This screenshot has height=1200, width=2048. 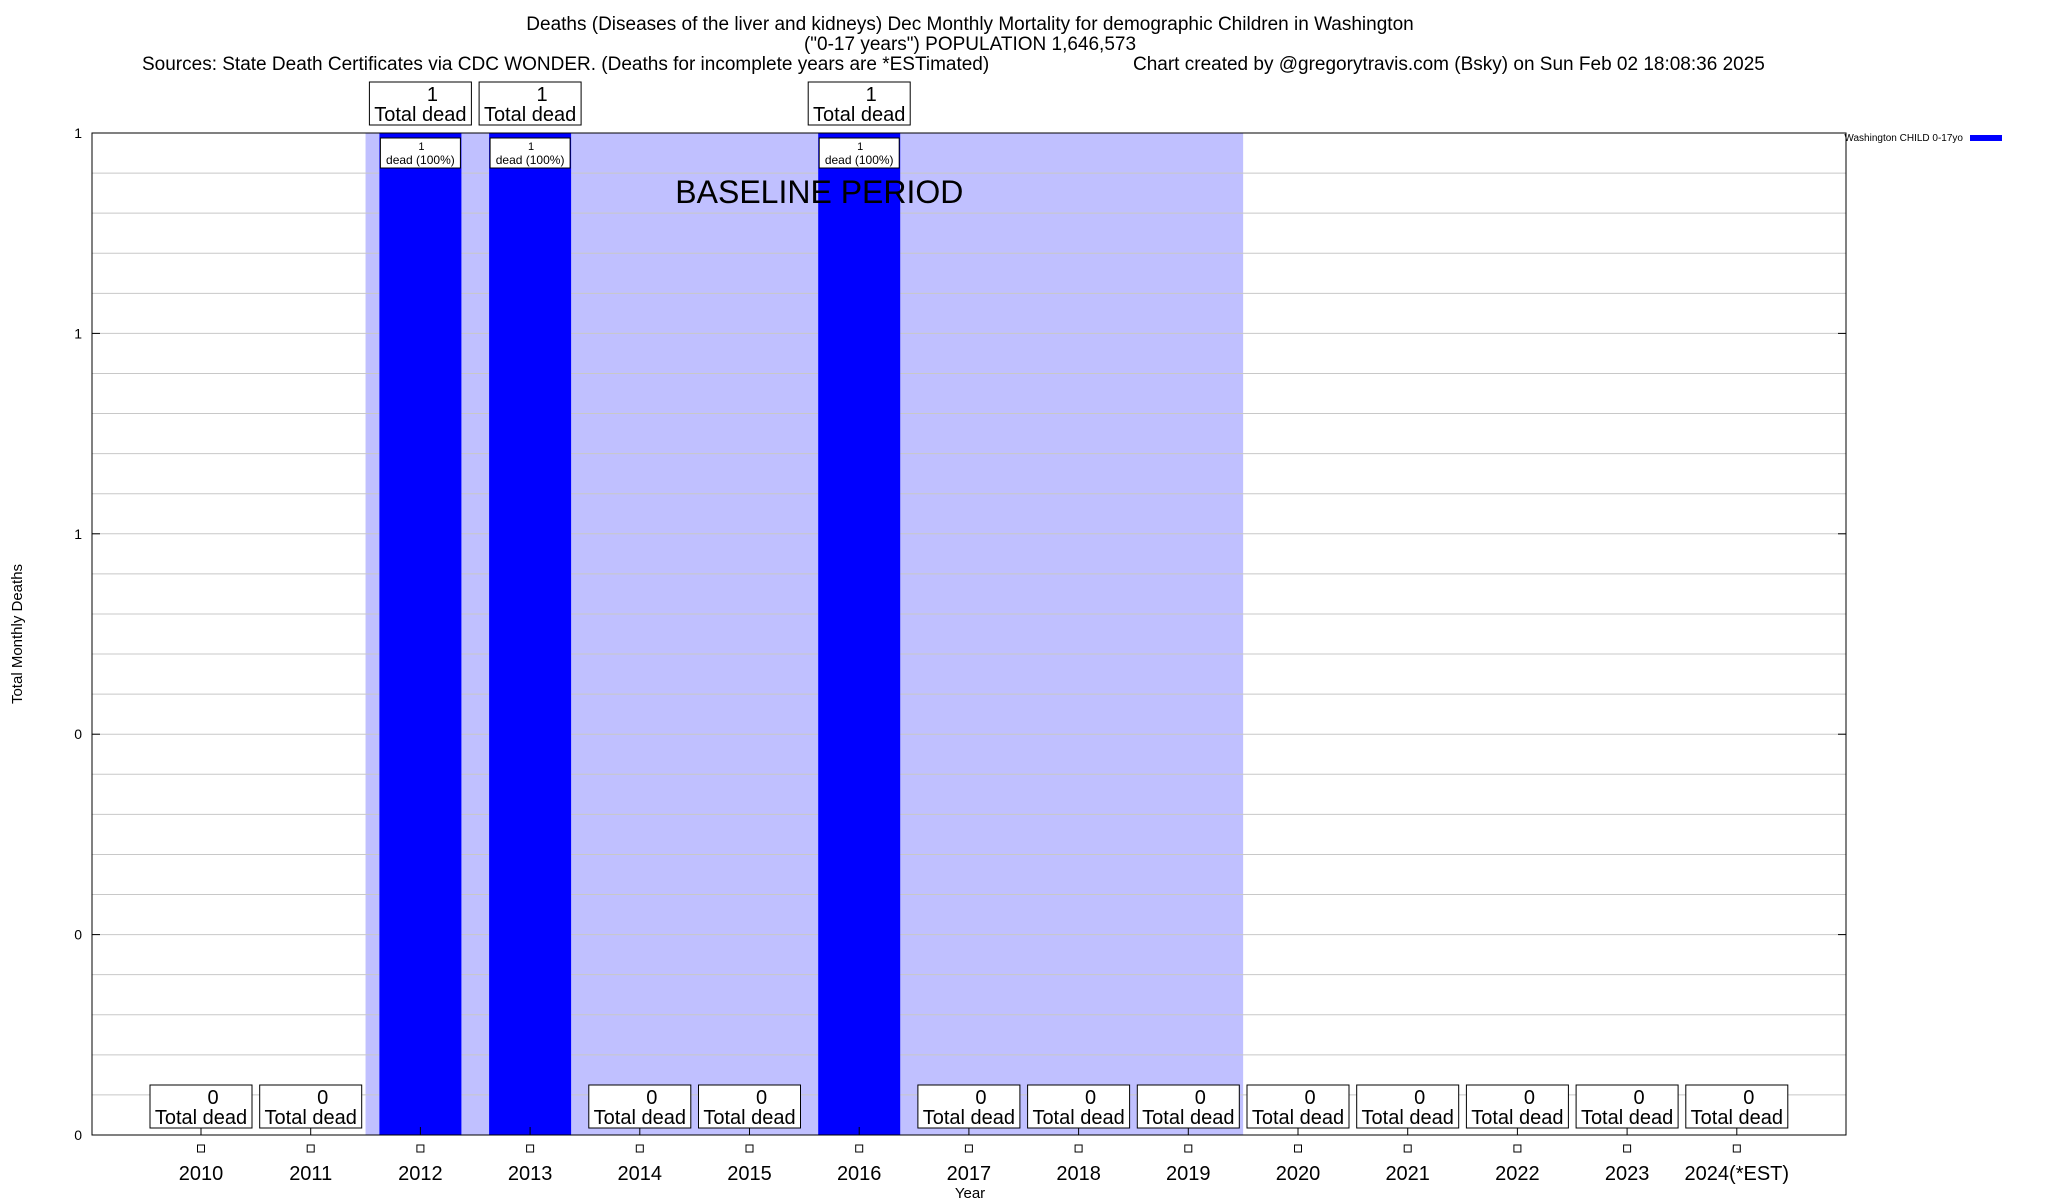 What do you see at coordinates (201, 1174) in the screenshot?
I see `x-tick-label: 2010` at bounding box center [201, 1174].